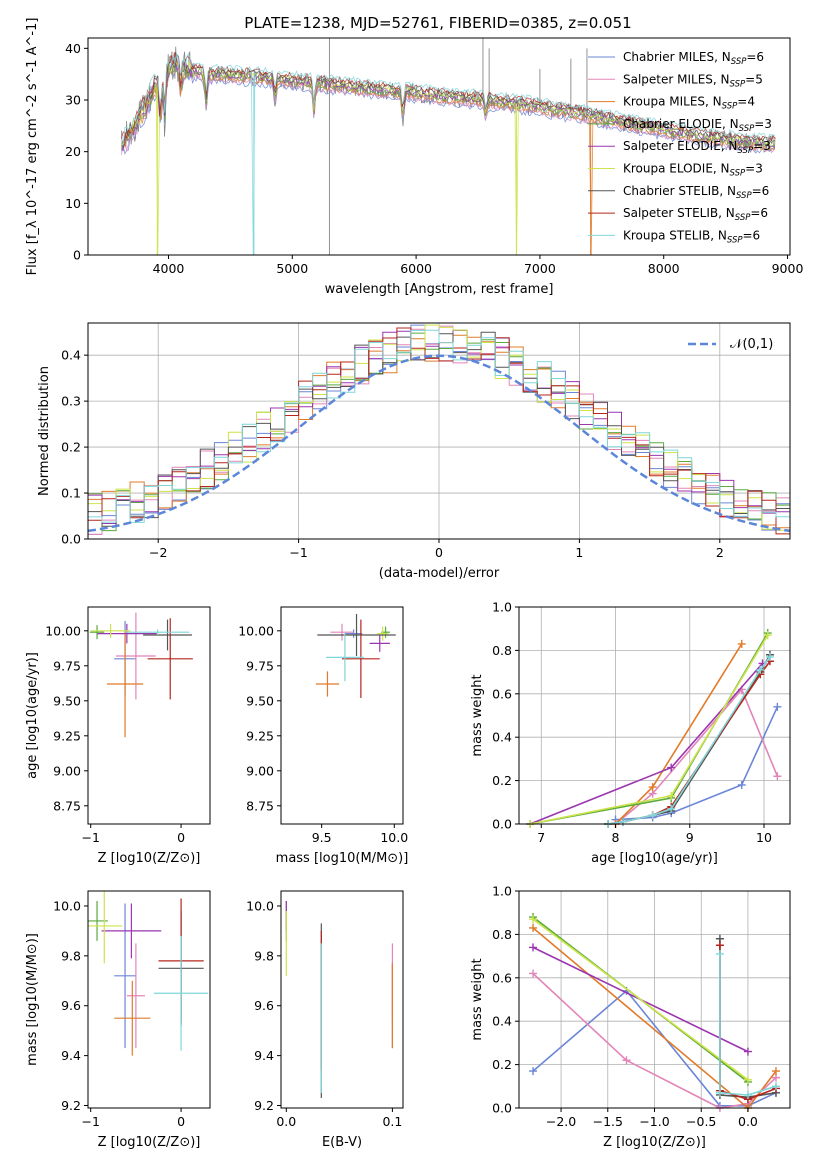 The width and height of the screenshot is (819, 1170). I want to click on x-tick-label: −1.5, so click(608, 1121).